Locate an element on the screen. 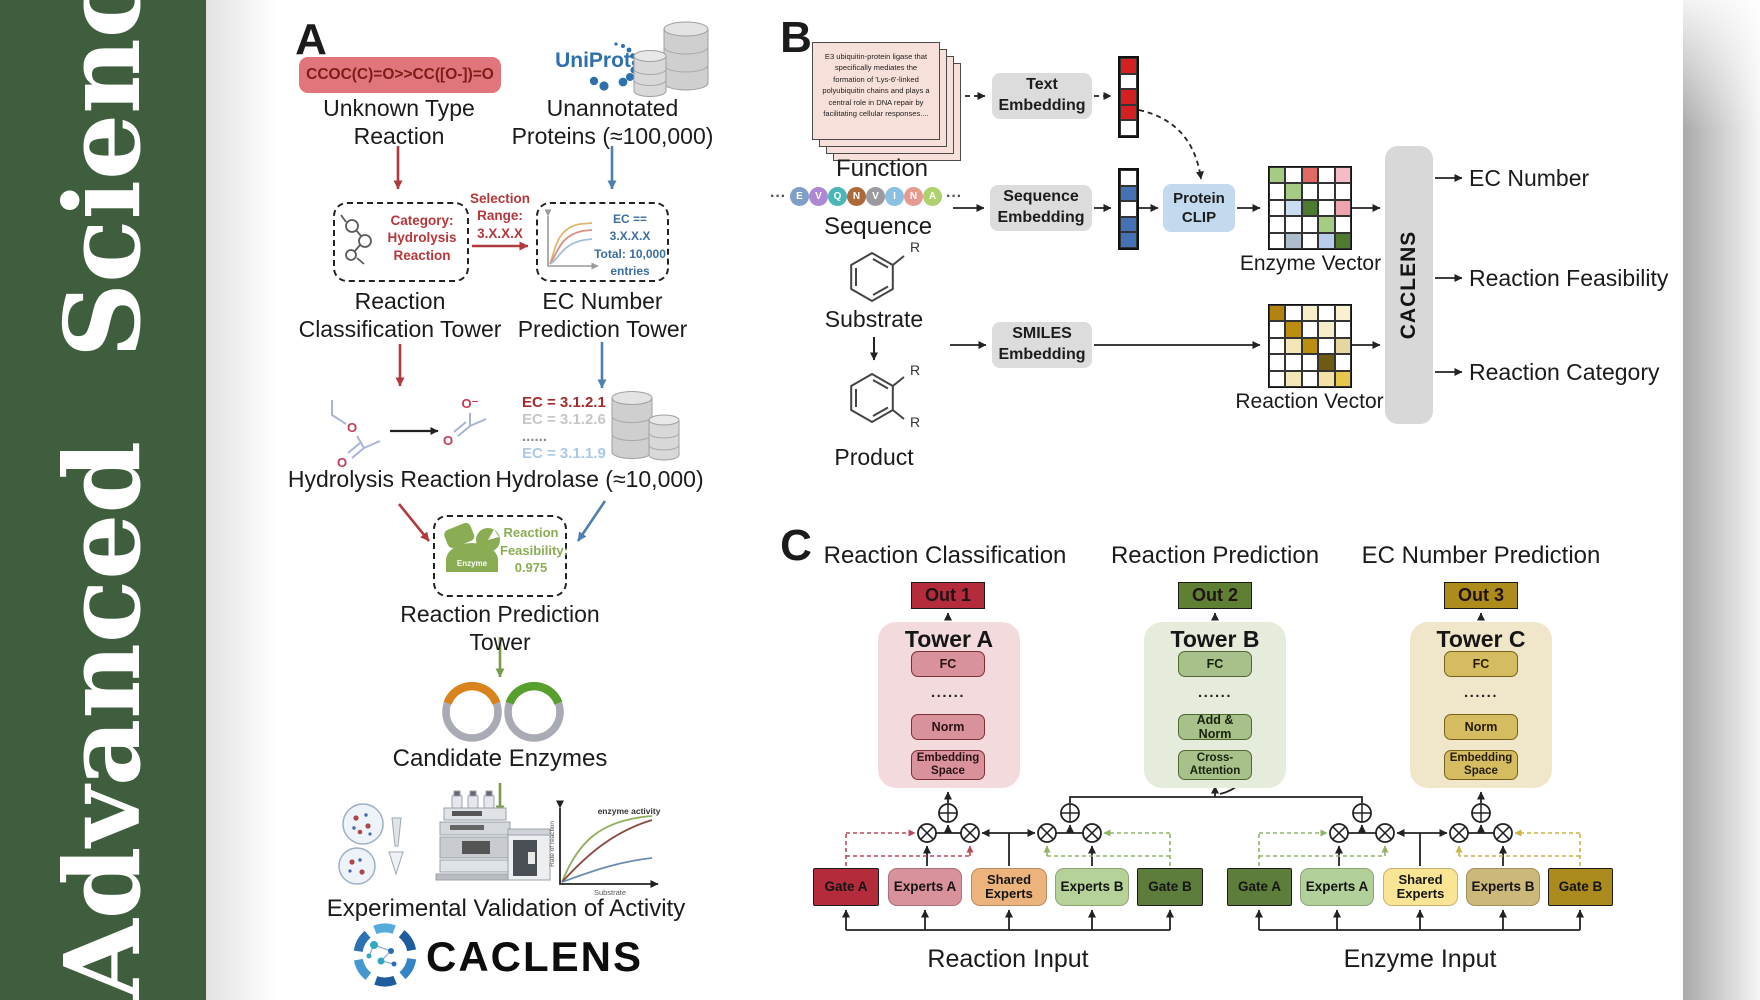 The image size is (1760, 1000). label-line: Hydrolysis is located at coordinates (422, 238).